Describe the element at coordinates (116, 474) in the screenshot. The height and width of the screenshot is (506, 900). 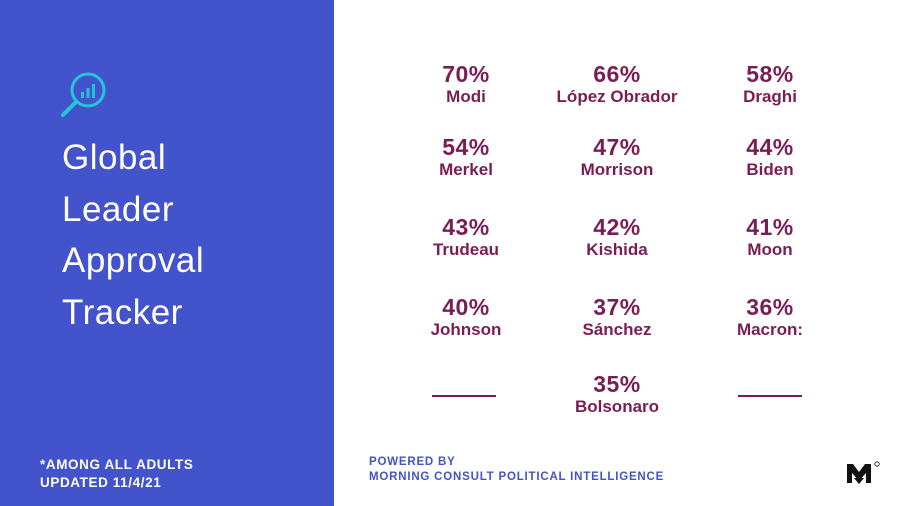
I see `footnote: *AMONG ALL ADULTS UPDATED 11/4/21` at that location.